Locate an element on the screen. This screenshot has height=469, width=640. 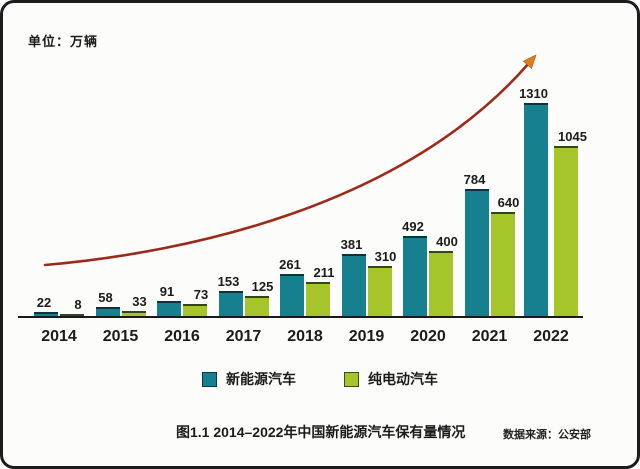
bar-group: 381 310 2019 is located at coordinates (368, 290).